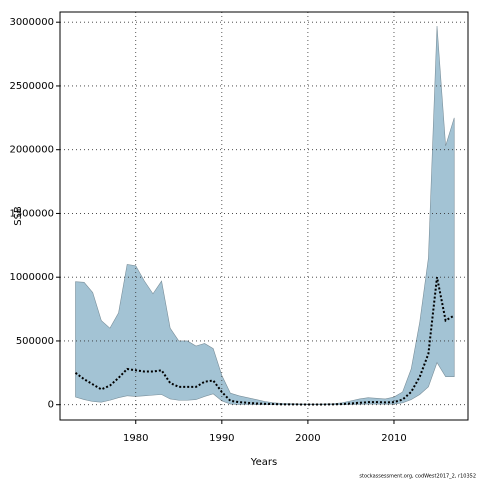  I want to click on x-tick-label: 1980, so click(135, 438).